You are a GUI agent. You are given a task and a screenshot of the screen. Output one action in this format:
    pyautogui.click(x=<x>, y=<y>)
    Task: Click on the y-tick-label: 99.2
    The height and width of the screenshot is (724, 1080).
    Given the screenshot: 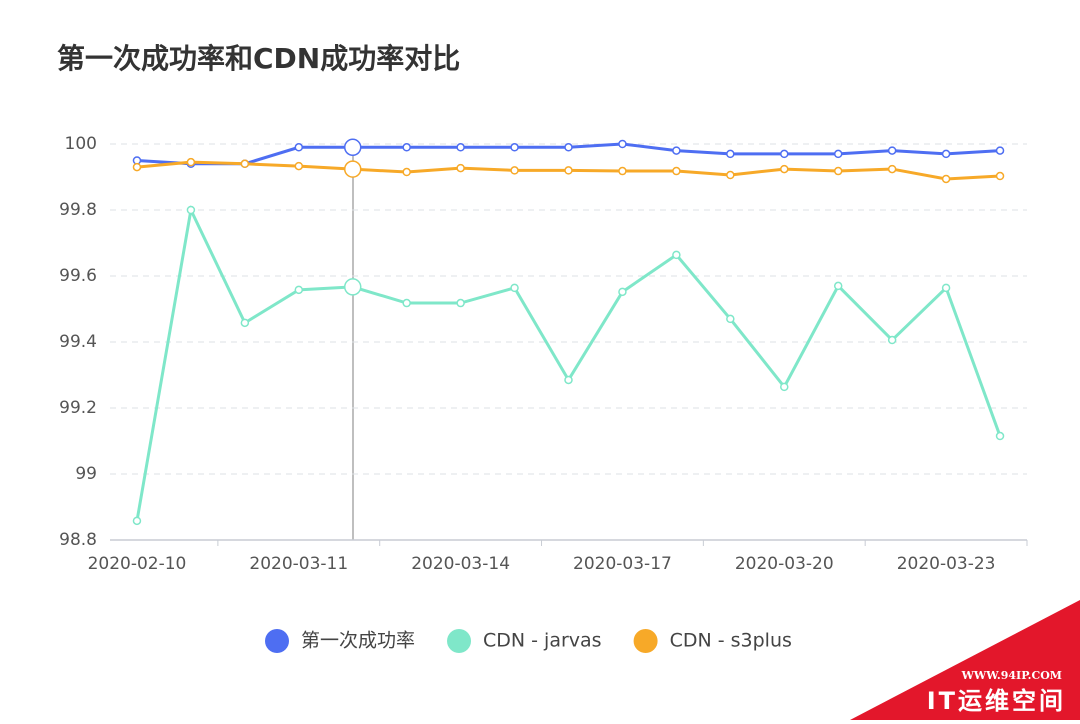 What is the action you would take?
    pyautogui.click(x=78, y=408)
    